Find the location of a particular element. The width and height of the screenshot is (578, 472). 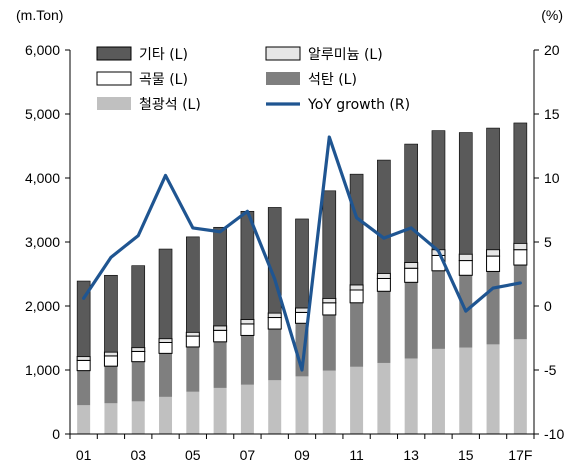

left-tick-label: 1,000 is located at coordinates (42, 370).